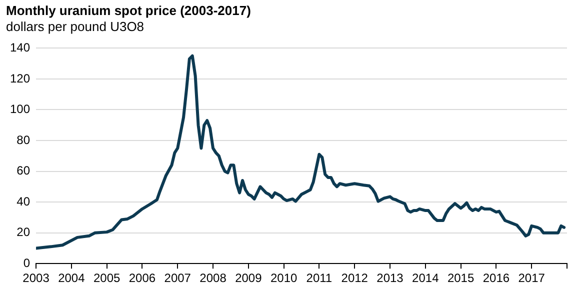 The height and width of the screenshot is (295, 576). Describe the element at coordinates (354, 278) in the screenshot. I see `x-tick-label: 2012` at that location.